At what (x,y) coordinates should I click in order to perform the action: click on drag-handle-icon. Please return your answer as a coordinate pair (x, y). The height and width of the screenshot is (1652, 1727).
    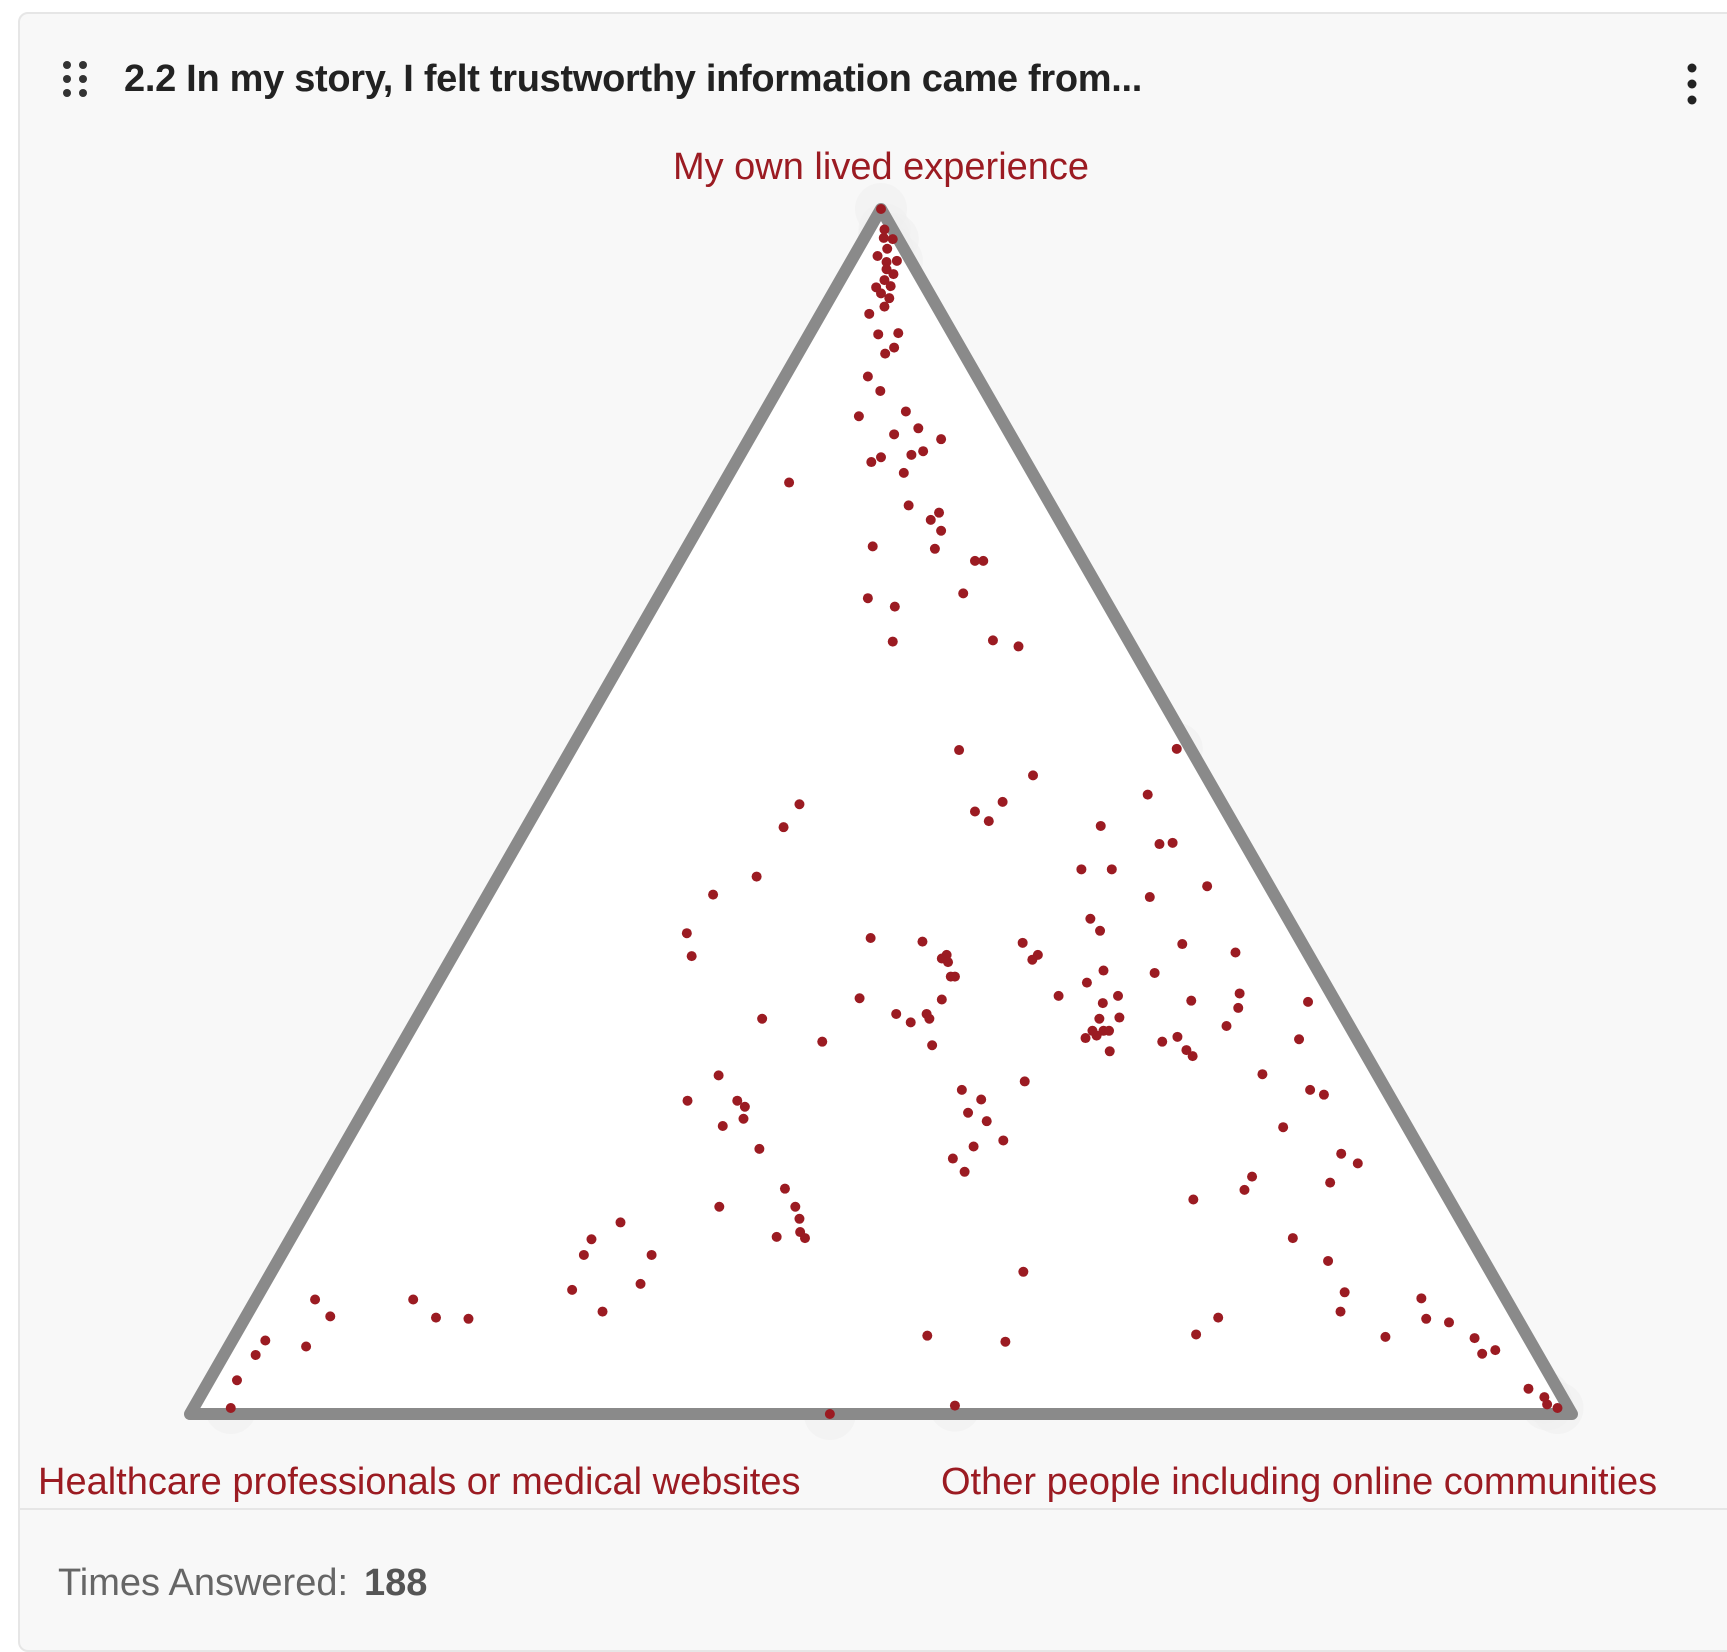
    Looking at the image, I should click on (75, 79).